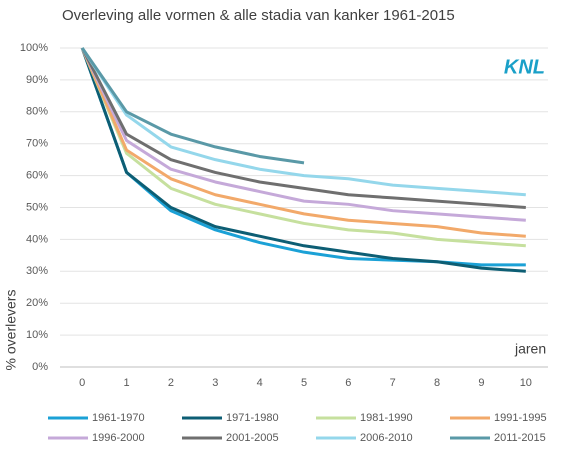 This screenshot has width=567, height=454. I want to click on logo: KNL, so click(524, 67).